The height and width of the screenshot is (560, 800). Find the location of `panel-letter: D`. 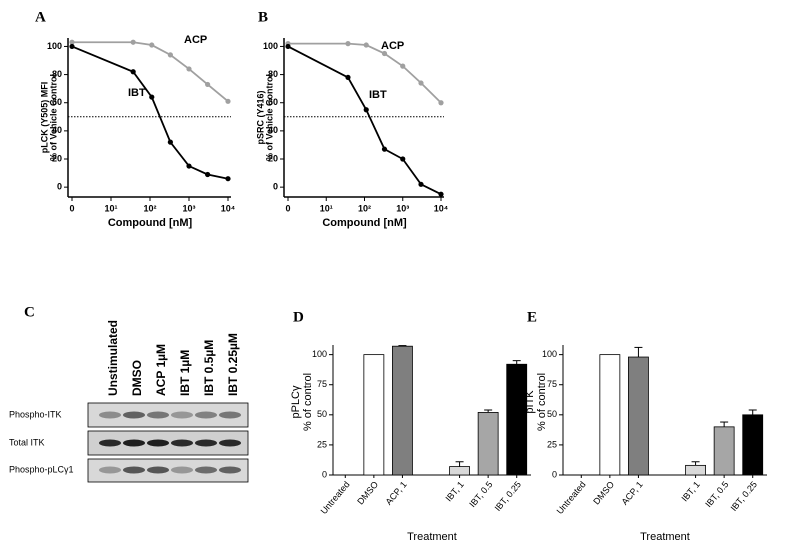

panel-letter: D is located at coordinates (298, 317).